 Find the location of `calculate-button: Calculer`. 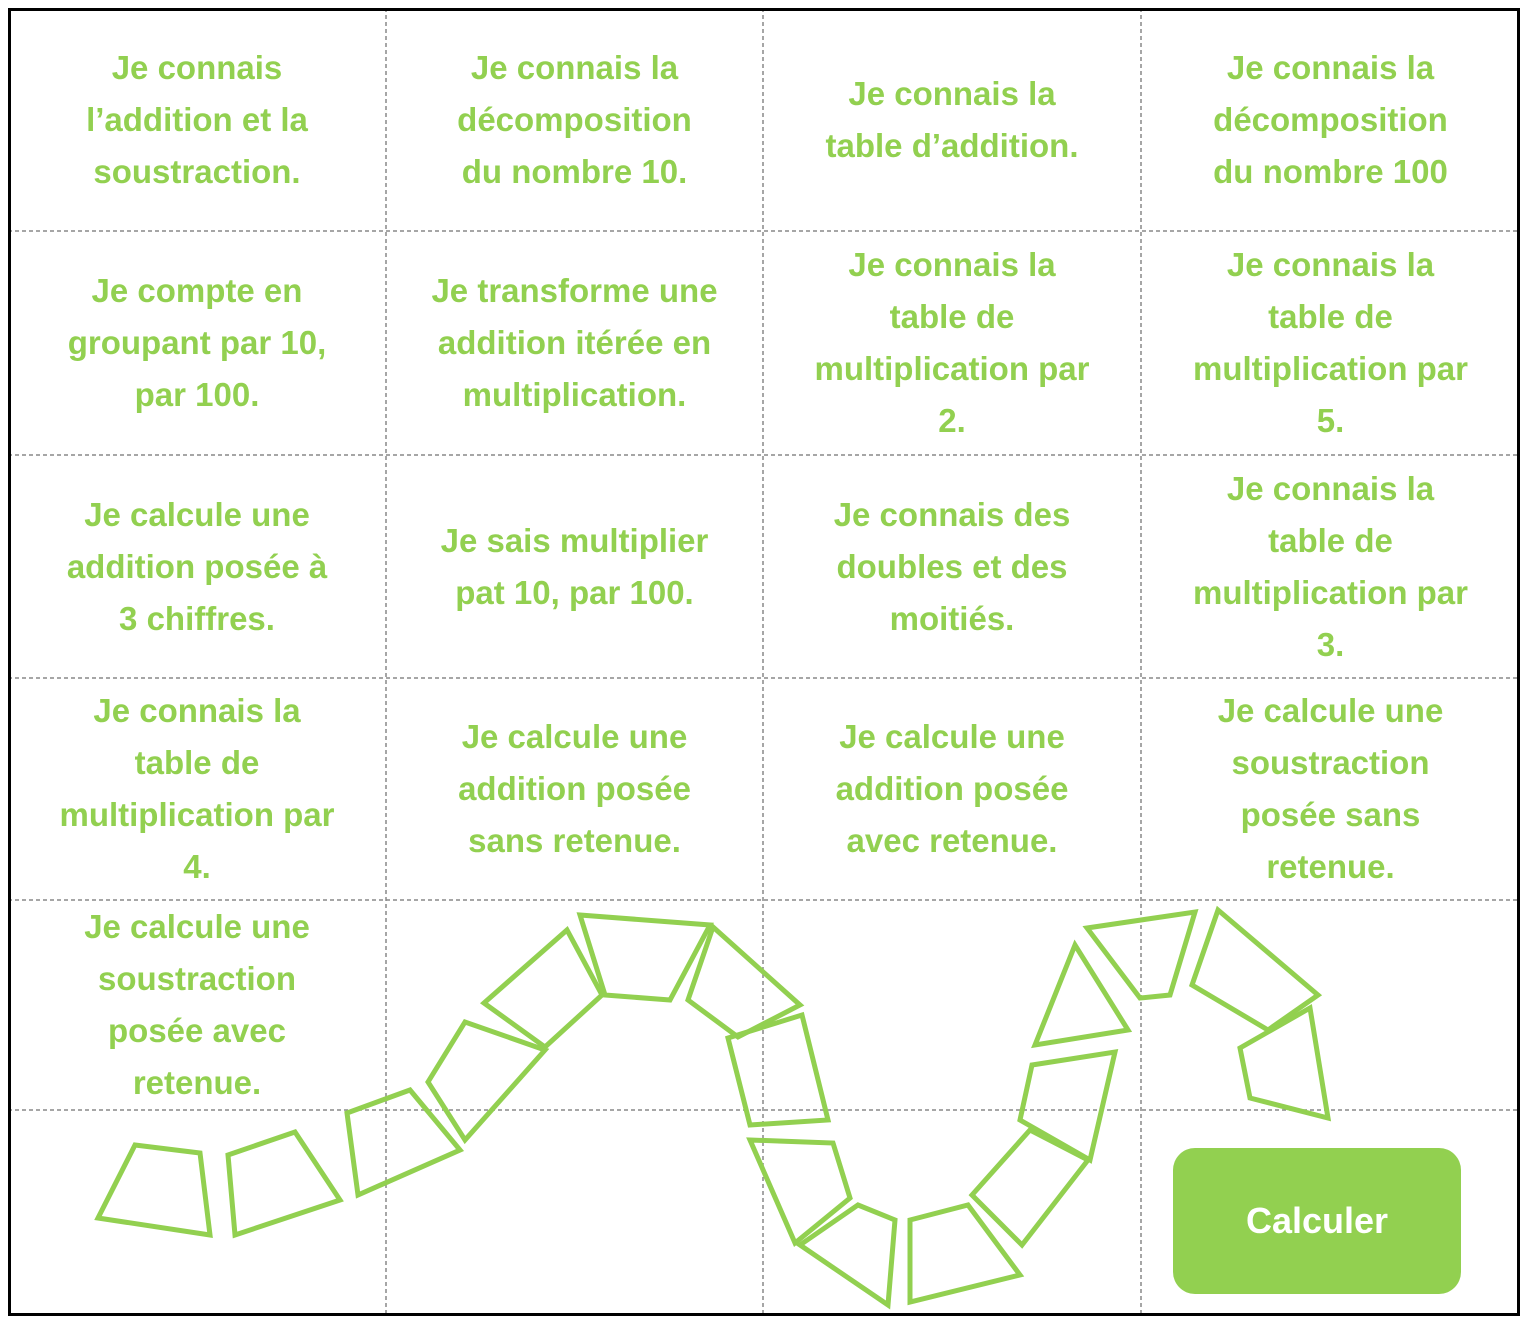

calculate-button: Calculer is located at coordinates (1317, 1221).